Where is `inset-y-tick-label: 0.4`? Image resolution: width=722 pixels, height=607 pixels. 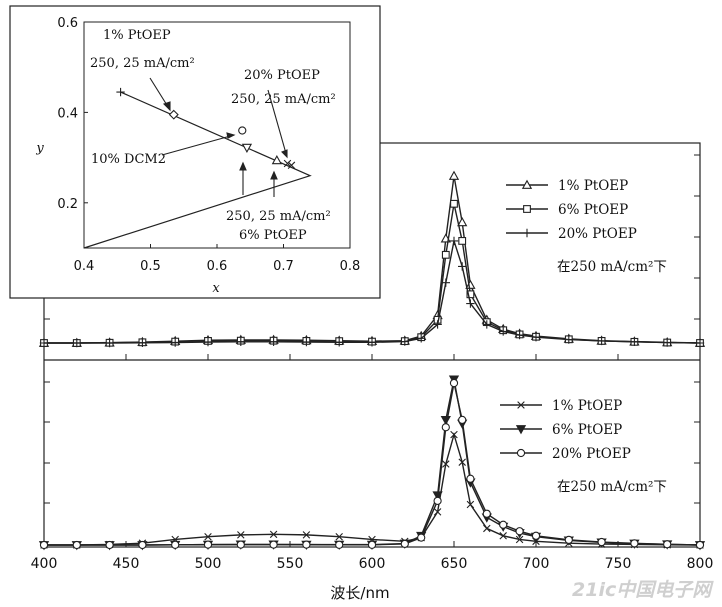
inset-y-tick-label: 0.4 is located at coordinates (67, 113).